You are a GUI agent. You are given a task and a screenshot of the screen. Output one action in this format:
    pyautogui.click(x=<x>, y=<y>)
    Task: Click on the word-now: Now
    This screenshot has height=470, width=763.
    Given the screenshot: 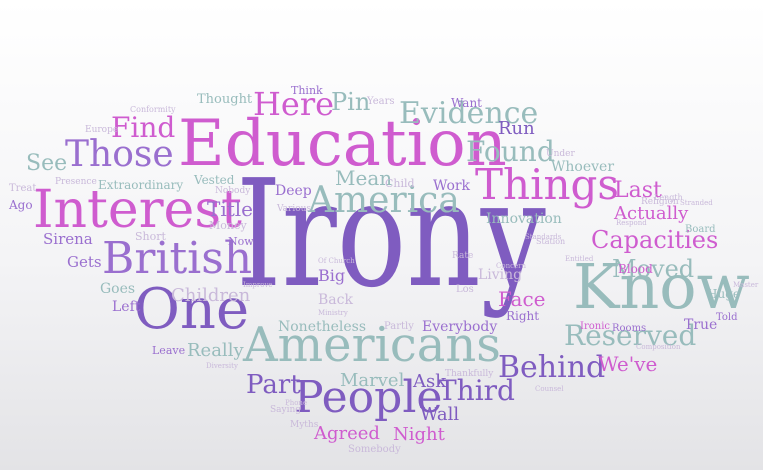 What is the action you would take?
    pyautogui.click(x=241, y=241)
    